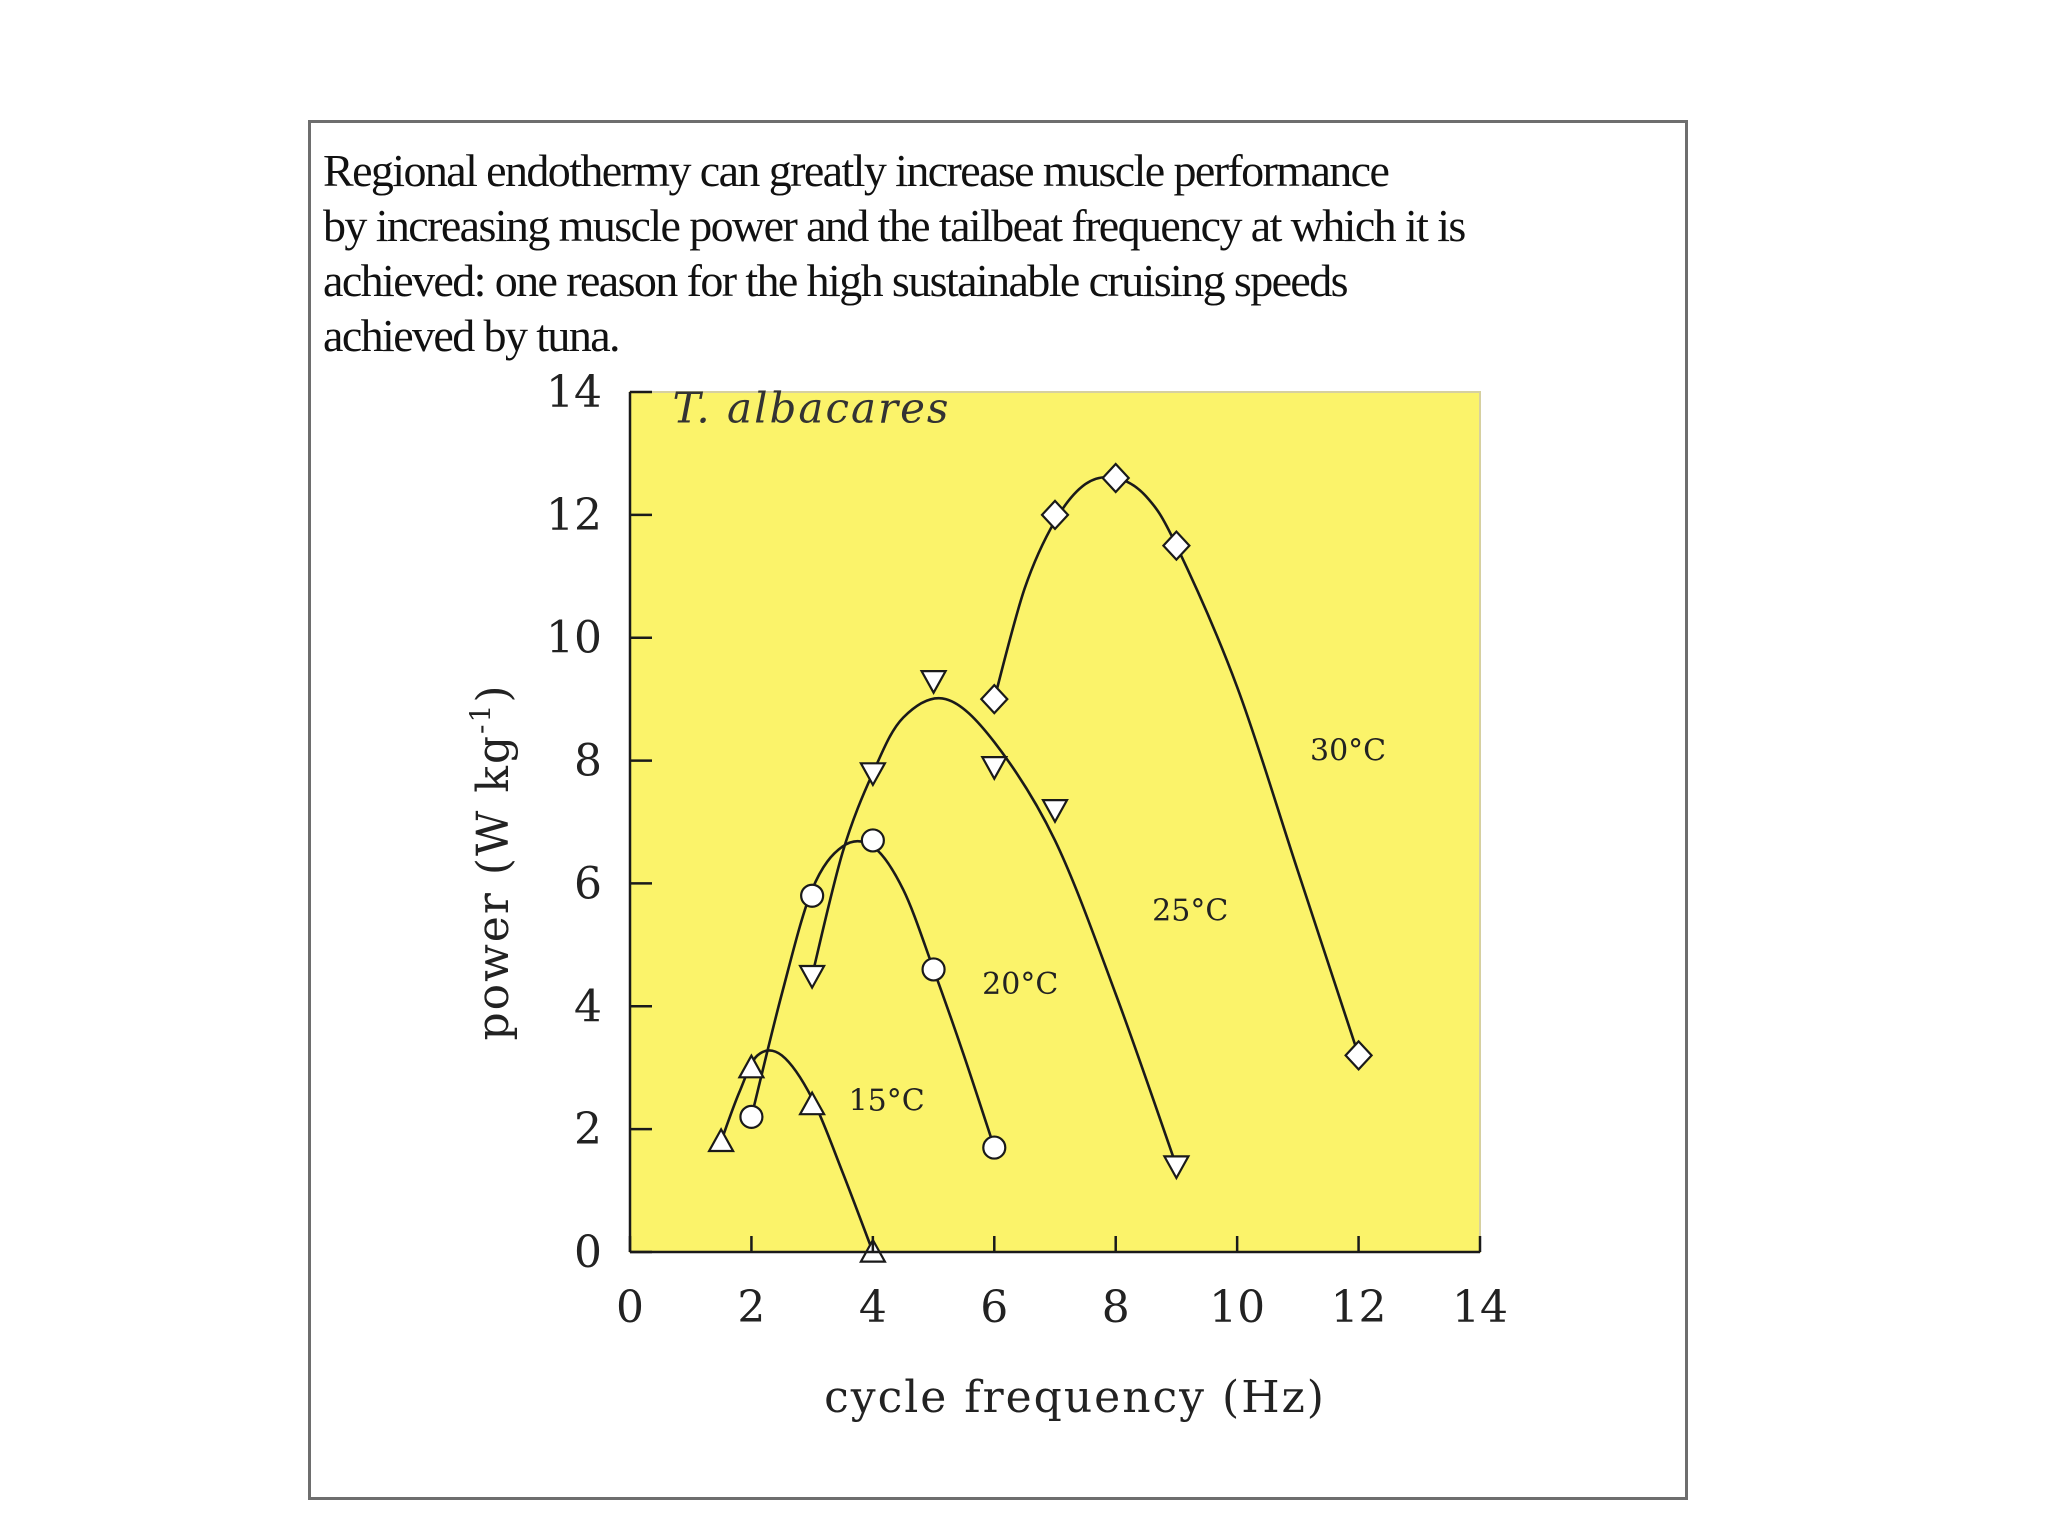 The width and height of the screenshot is (2048, 1536). What do you see at coordinates (933, 682) in the screenshot?
I see `marker-s2-p2` at bounding box center [933, 682].